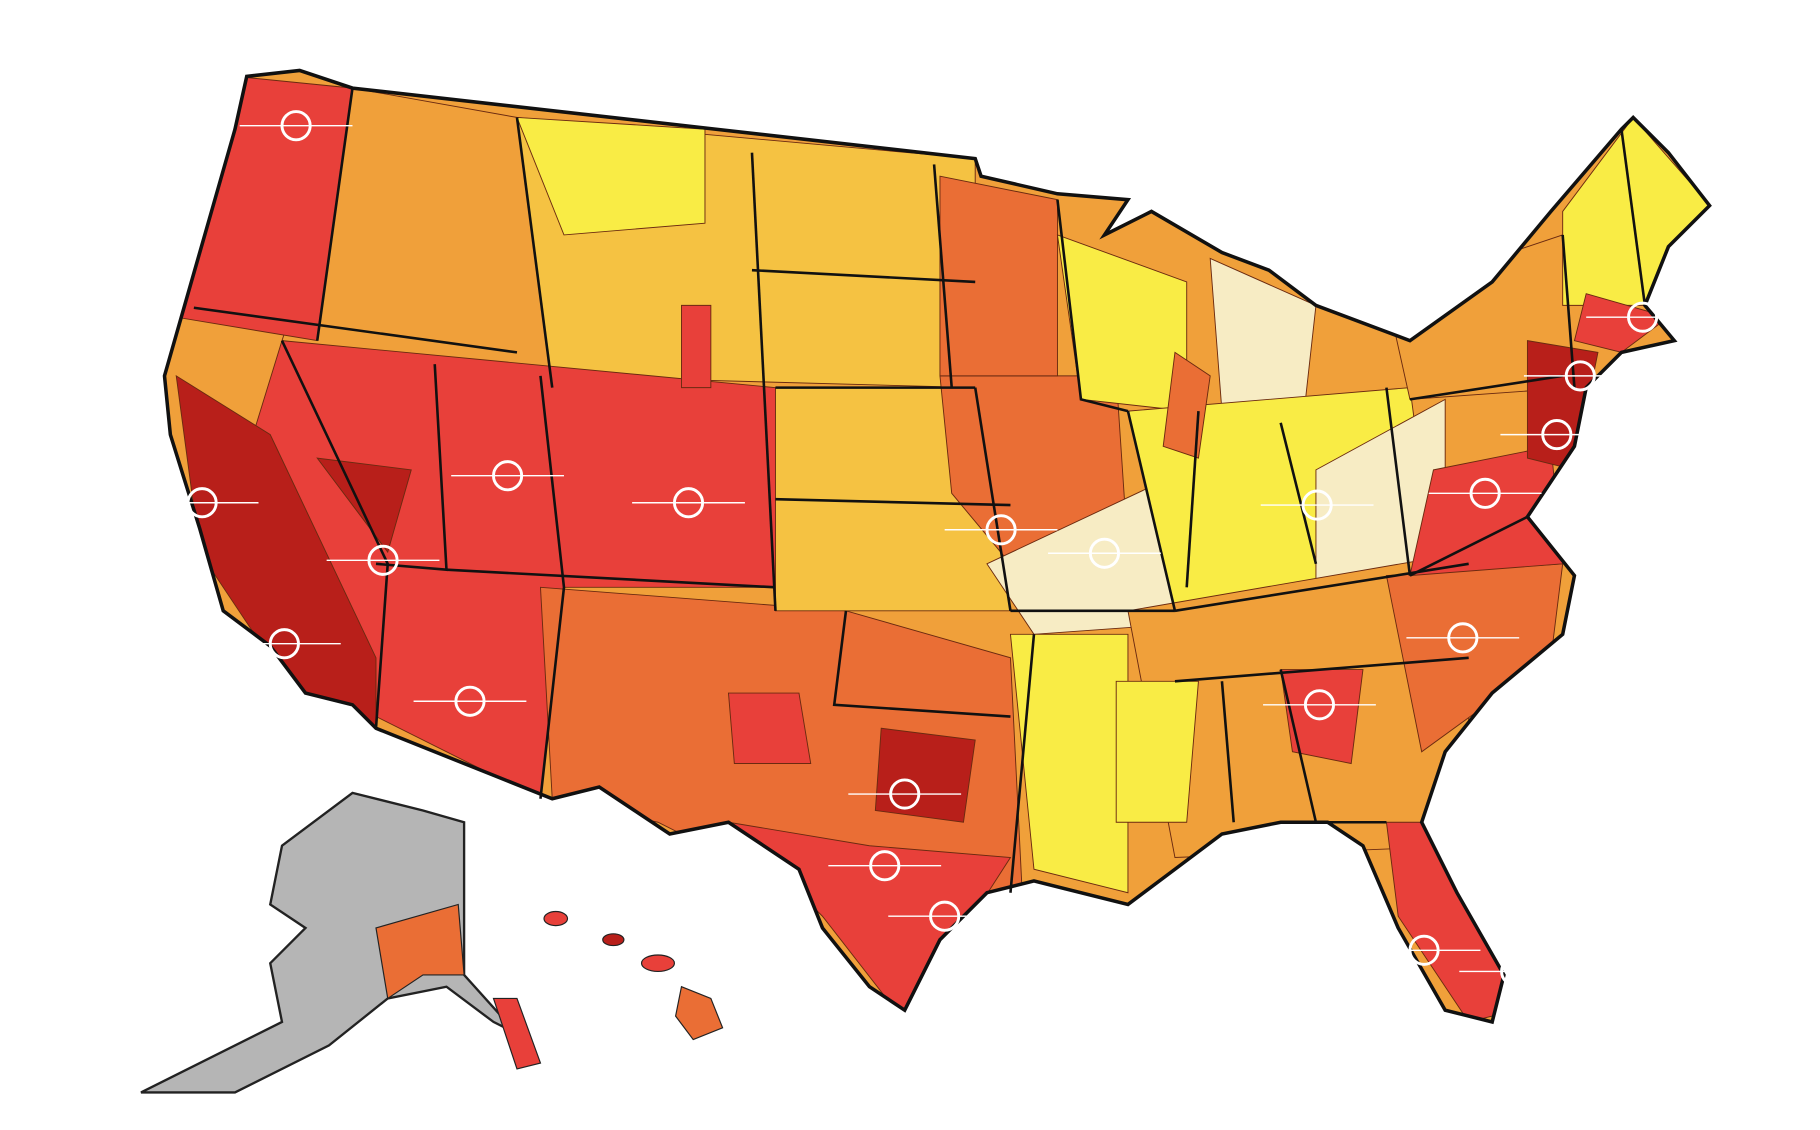 This screenshot has width=1820, height=1130. What do you see at coordinates (633, 975) in the screenshot?
I see `hawaii` at bounding box center [633, 975].